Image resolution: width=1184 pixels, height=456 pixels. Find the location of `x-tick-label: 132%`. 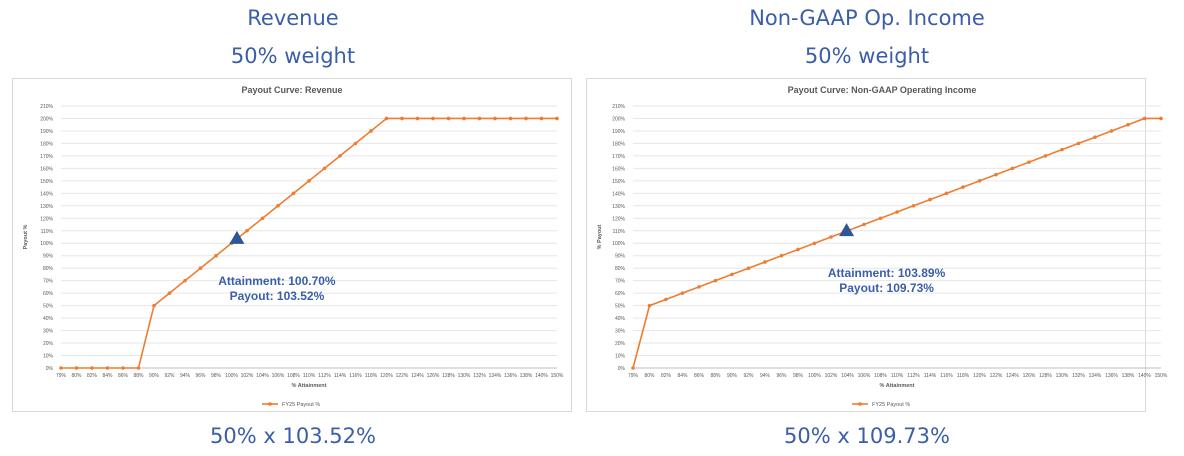

x-tick-label: 132% is located at coordinates (1078, 376).